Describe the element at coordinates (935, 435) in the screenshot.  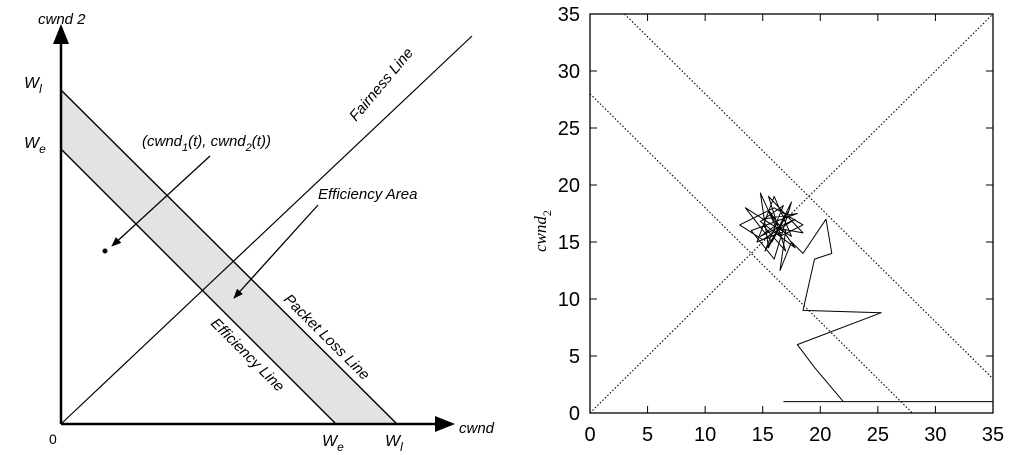
I see `x-tick-label: 30` at that location.